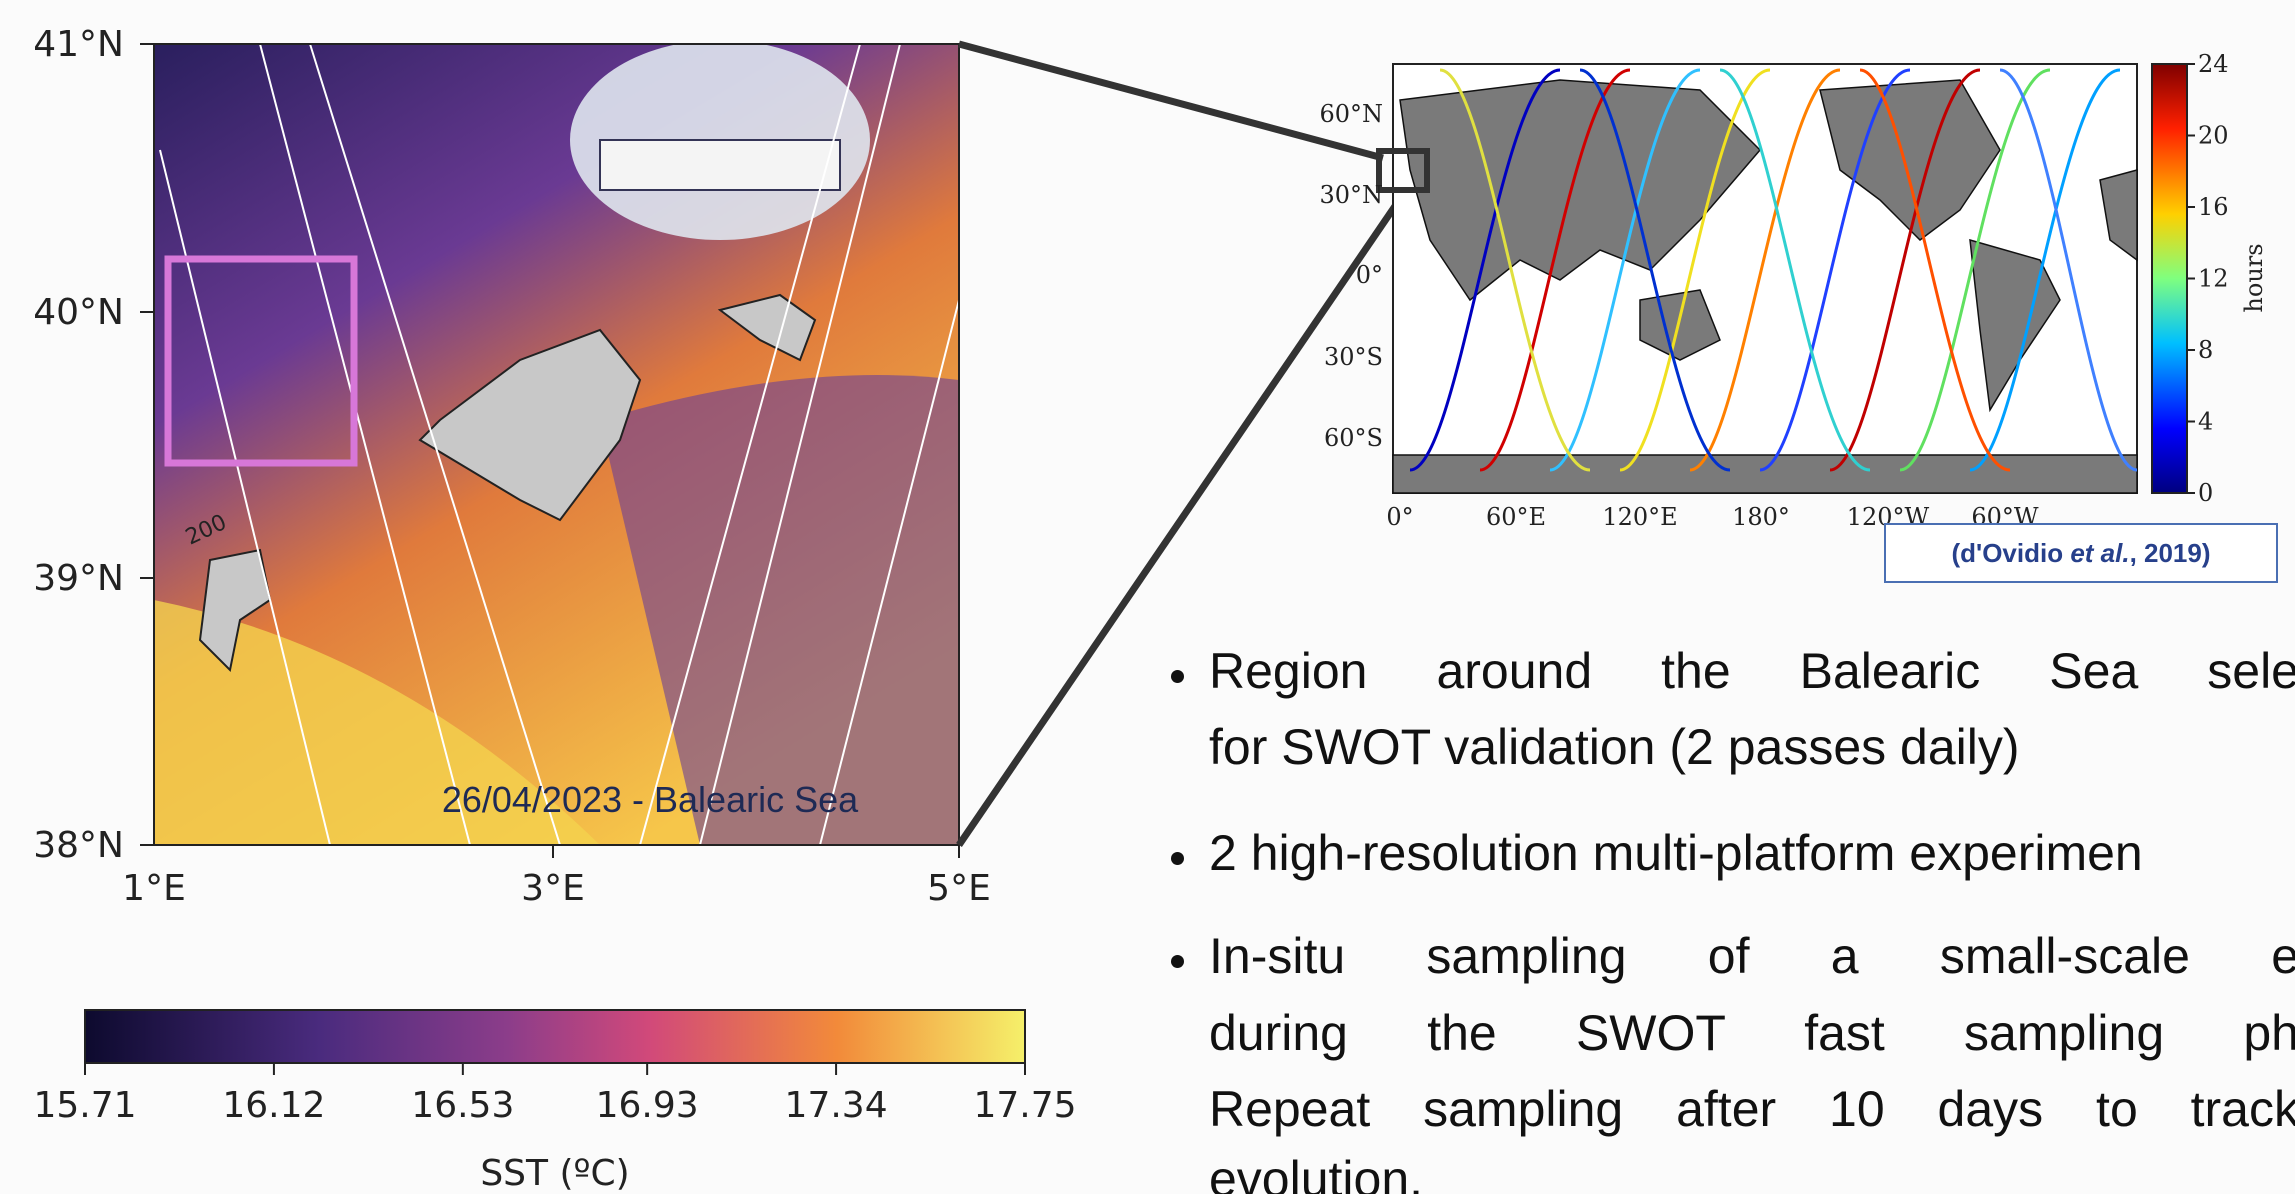 The height and width of the screenshot is (1194, 2295). I want to click on colorbar-tick-label: 20, so click(2213, 136).